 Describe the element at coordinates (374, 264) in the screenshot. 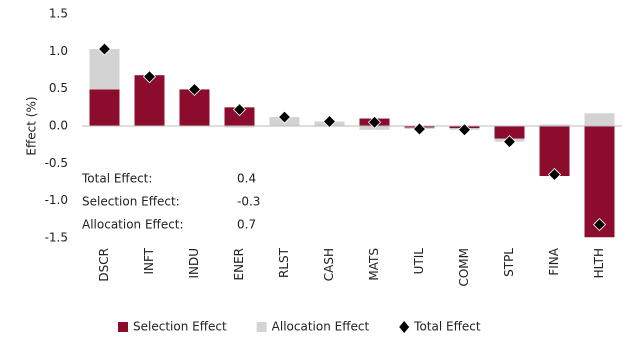

I see `x-tick-label: MATS` at that location.